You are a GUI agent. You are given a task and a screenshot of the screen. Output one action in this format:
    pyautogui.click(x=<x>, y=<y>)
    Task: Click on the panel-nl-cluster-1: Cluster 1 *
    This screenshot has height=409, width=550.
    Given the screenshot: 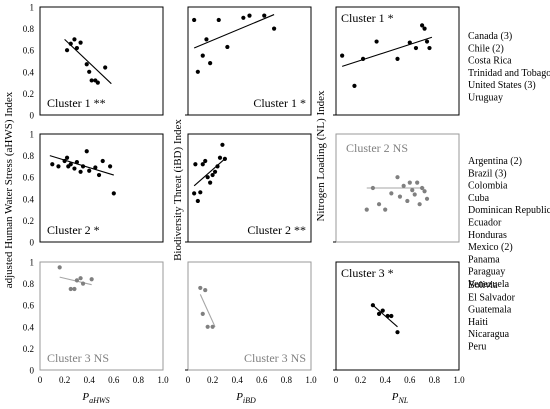 What is the action you would take?
    pyautogui.click(x=397, y=61)
    